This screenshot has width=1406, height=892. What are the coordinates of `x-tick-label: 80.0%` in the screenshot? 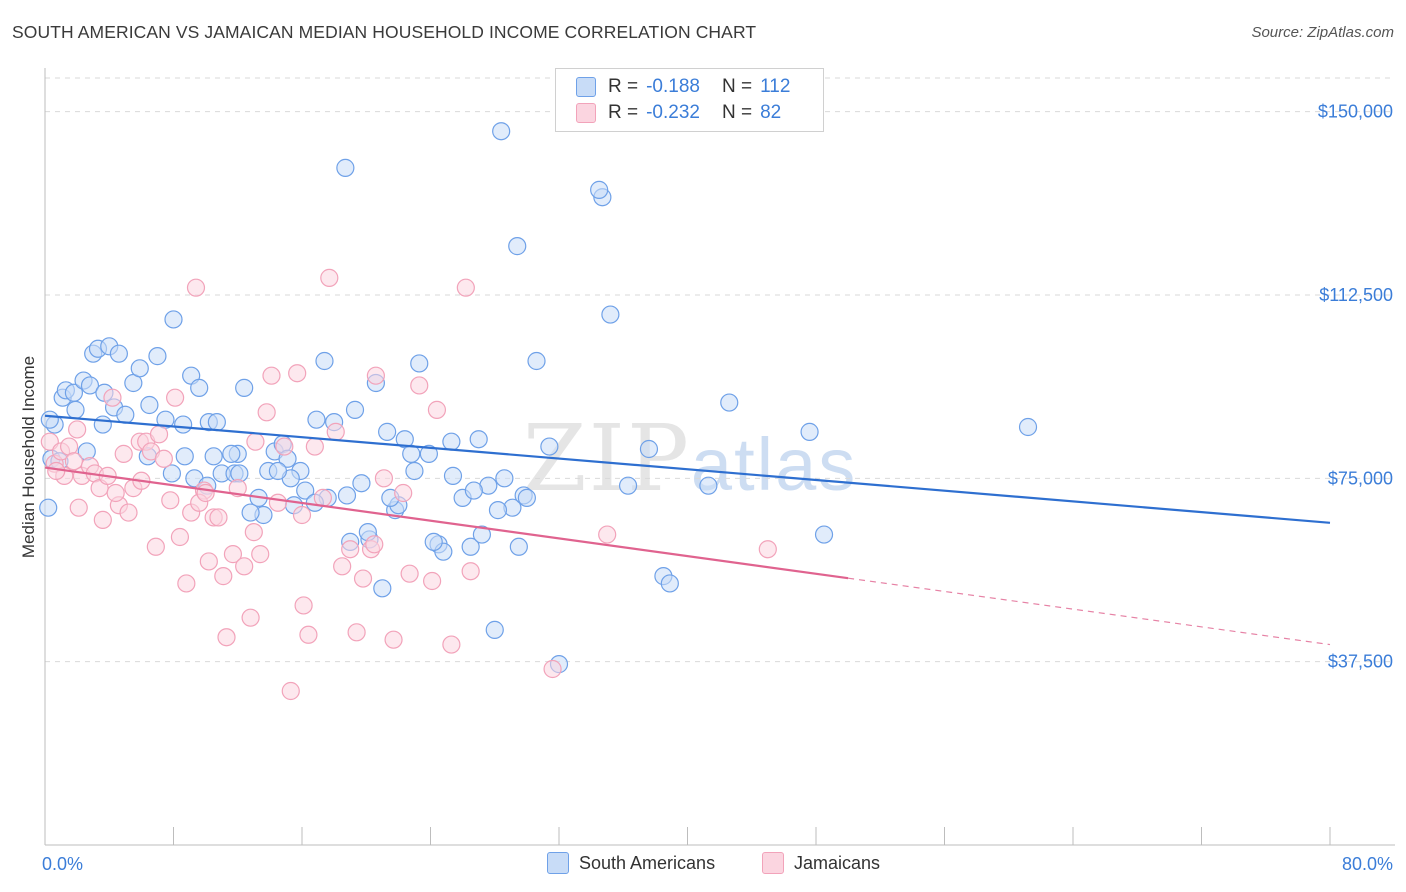 It's located at (1367, 864).